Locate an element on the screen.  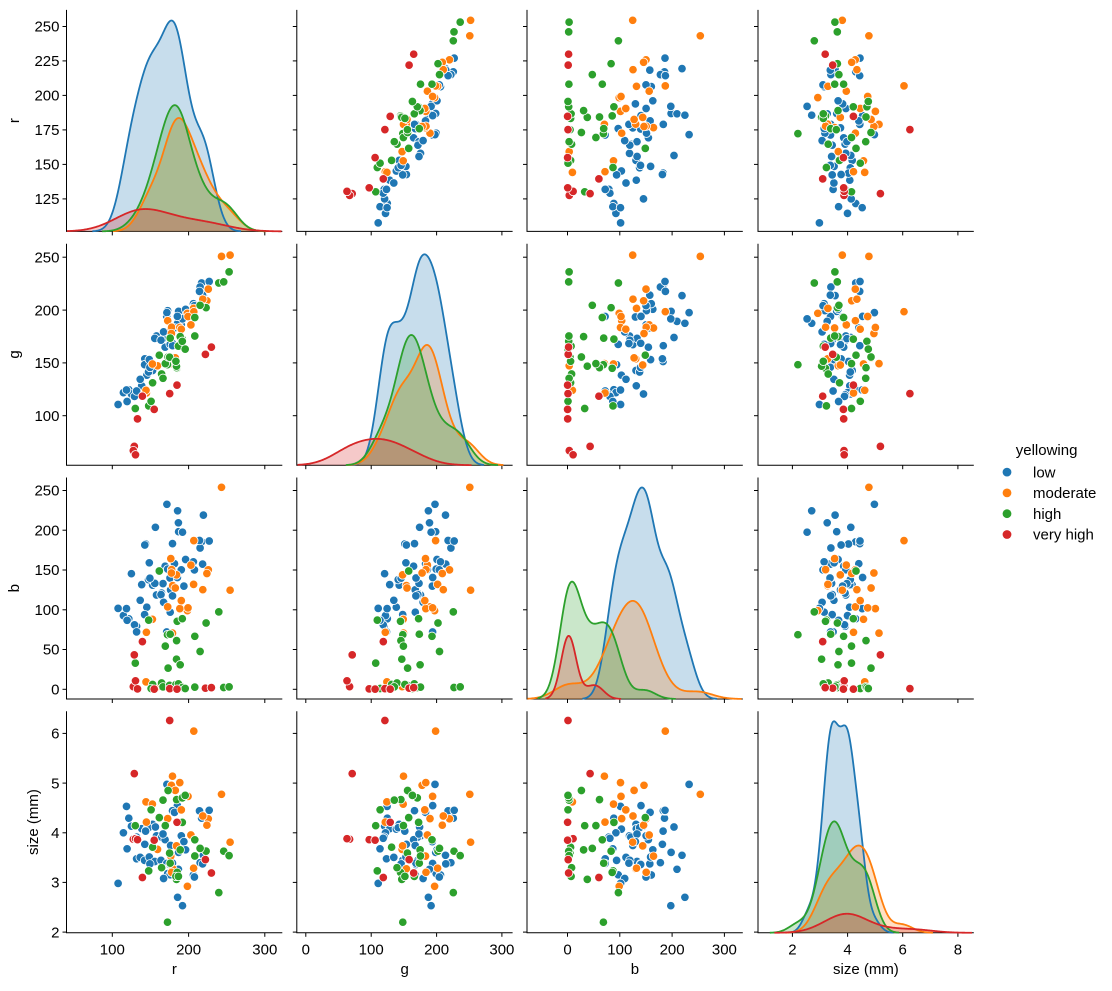
svg-text: 3 is located at coordinates (55, 883).